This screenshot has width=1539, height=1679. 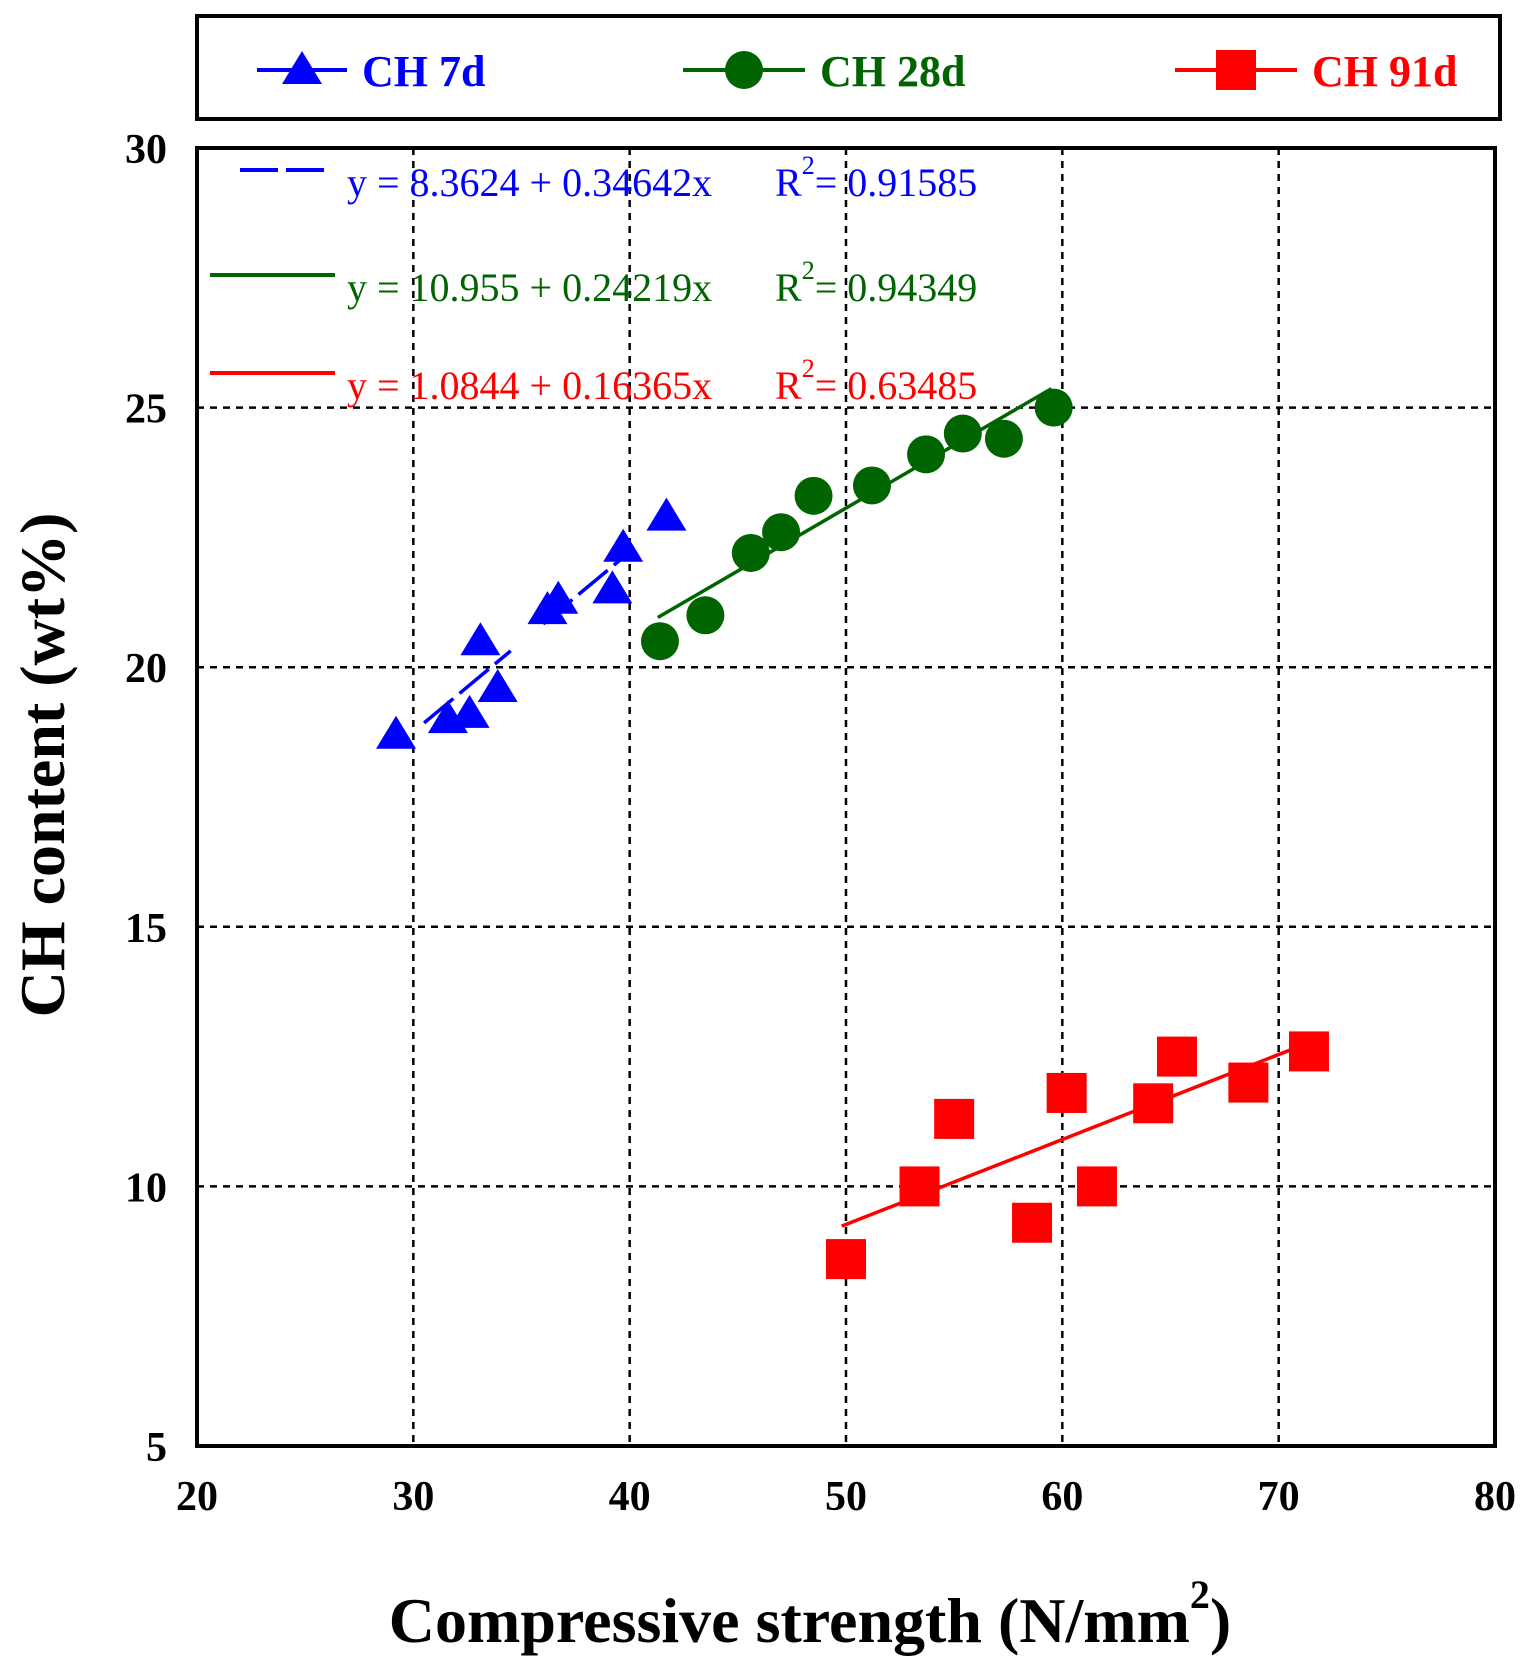 What do you see at coordinates (896, 385) in the screenshot?
I see `equation-r-value: = 0.63485` at bounding box center [896, 385].